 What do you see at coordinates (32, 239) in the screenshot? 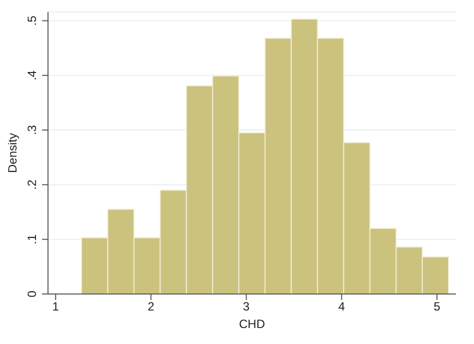
I see `y-tick-label: .1` at bounding box center [32, 239].